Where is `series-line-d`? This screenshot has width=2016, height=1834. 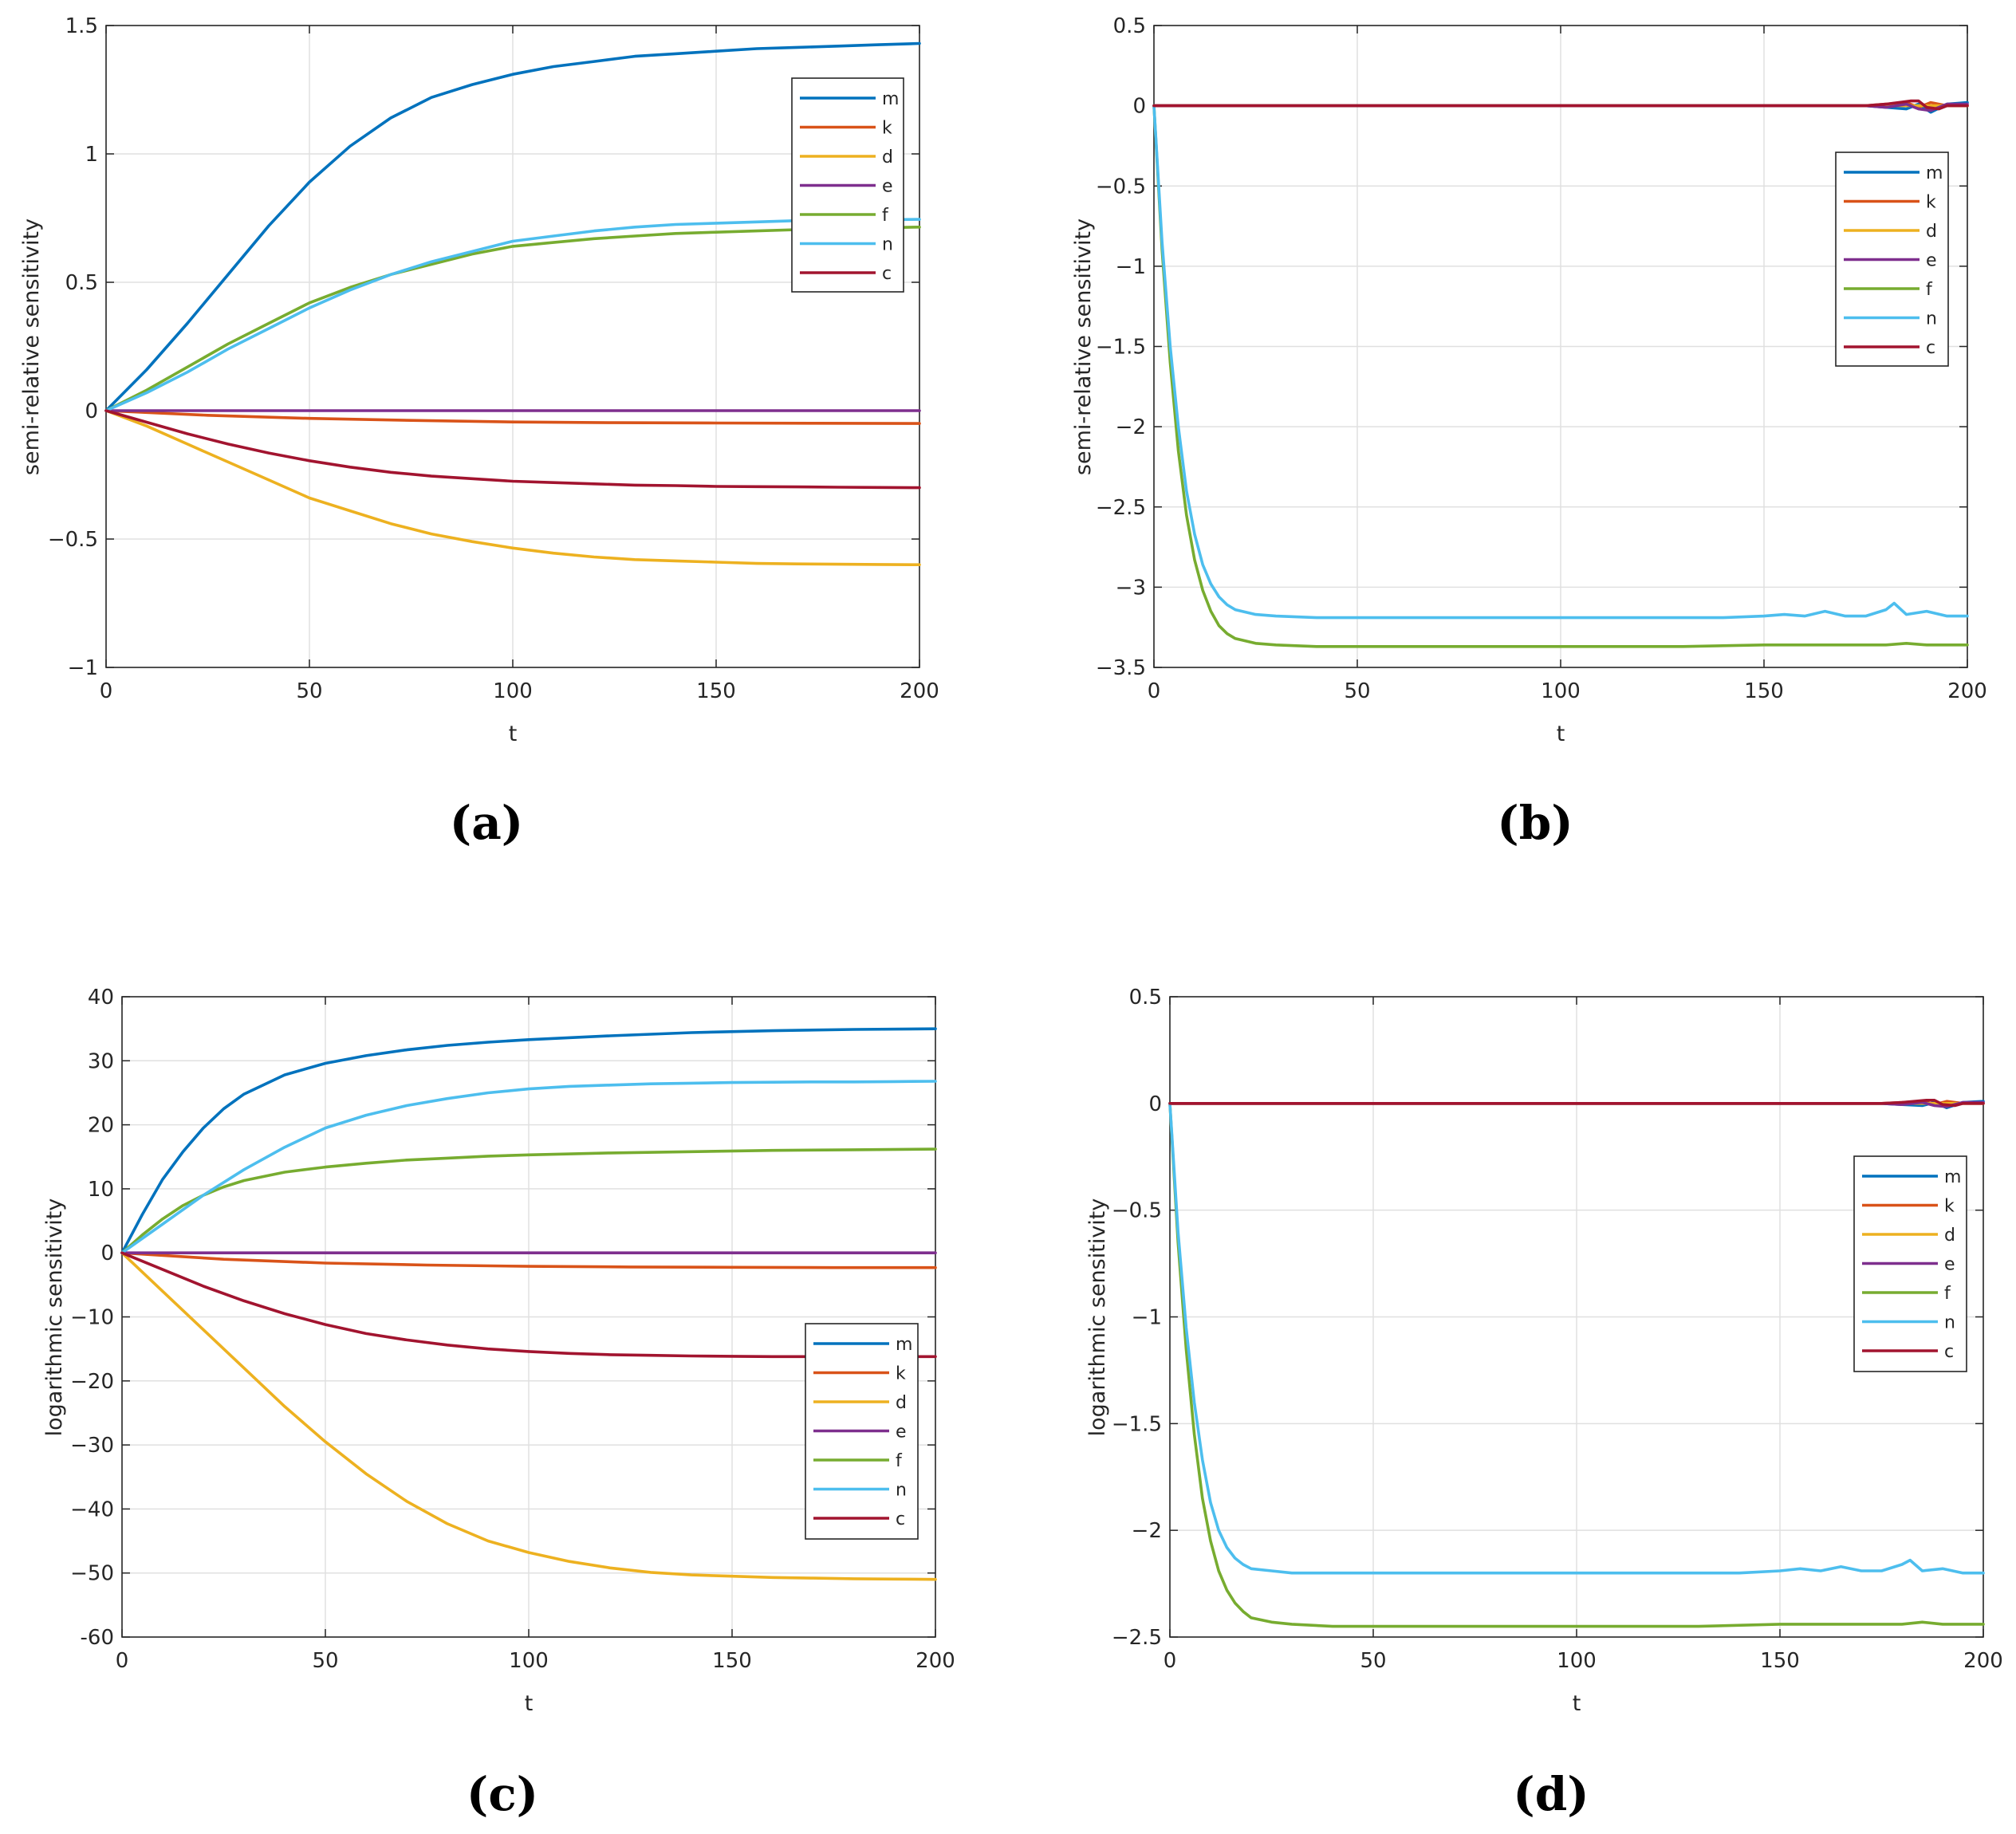 series-line-d is located at coordinates (512, 488).